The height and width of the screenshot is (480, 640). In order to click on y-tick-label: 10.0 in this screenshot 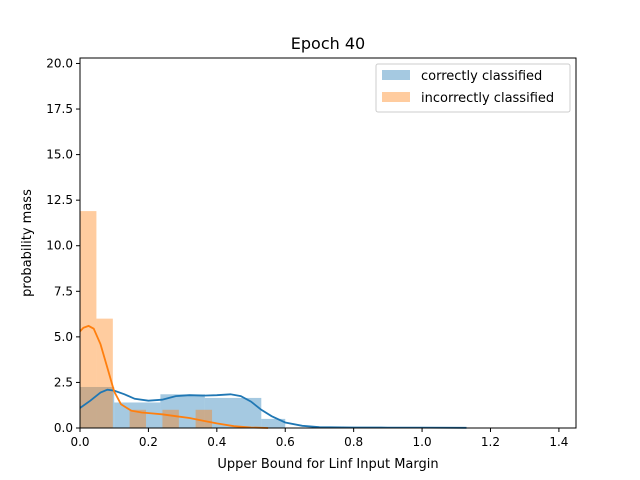, I will do `click(59, 246)`.